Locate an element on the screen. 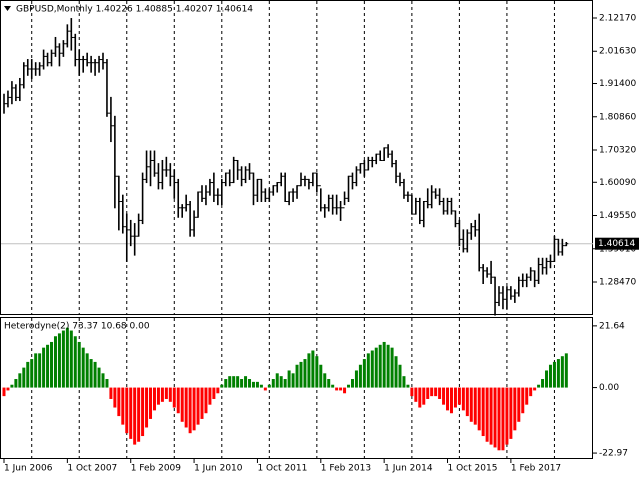 This screenshot has height=480, width=640. x-tick-label: 1 Oct 2007 is located at coordinates (92, 469).